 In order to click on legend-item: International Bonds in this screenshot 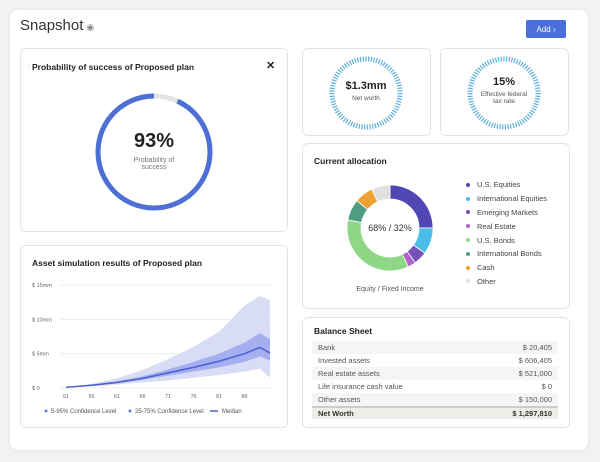, I will do `click(506, 254)`.